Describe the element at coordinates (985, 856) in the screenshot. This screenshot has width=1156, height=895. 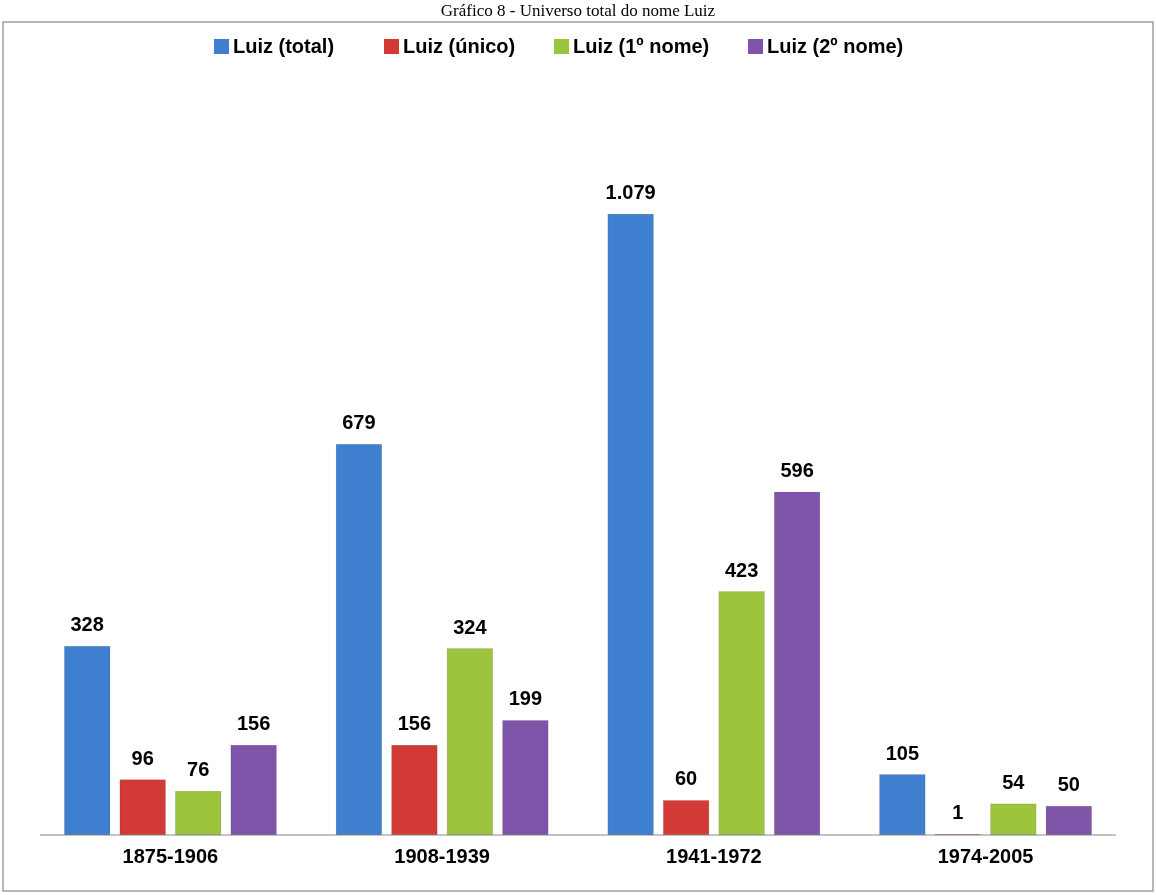
I see `x-tick-label: 1974-2005` at that location.